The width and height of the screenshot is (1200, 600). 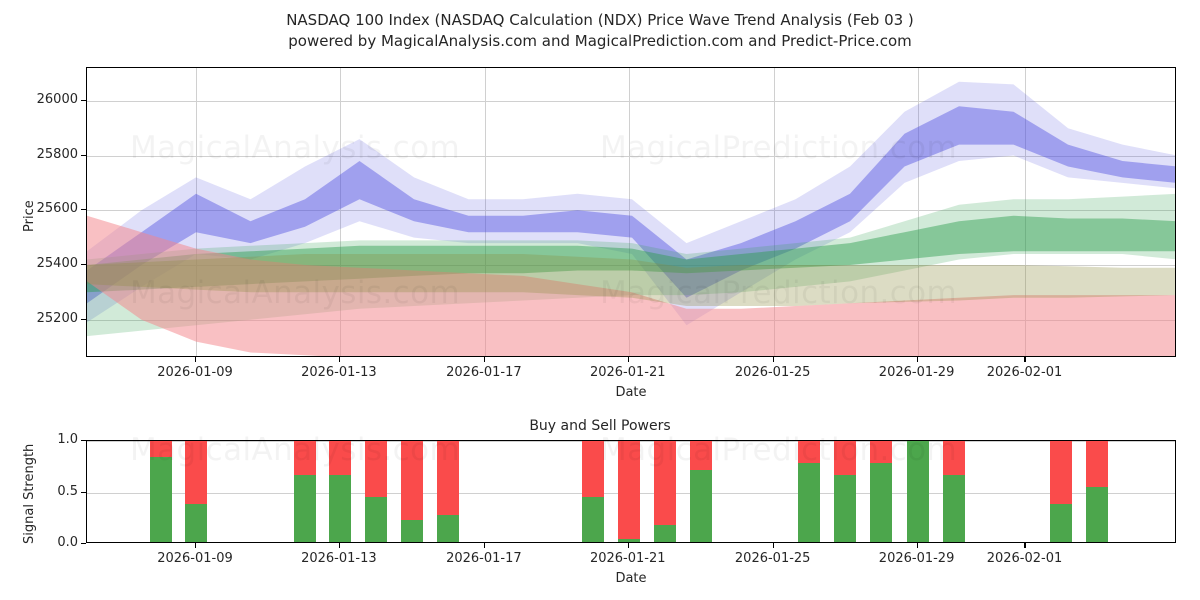 What do you see at coordinates (339, 558) in the screenshot?
I see `bar-xtick-label: 2026-01-13` at bounding box center [339, 558].